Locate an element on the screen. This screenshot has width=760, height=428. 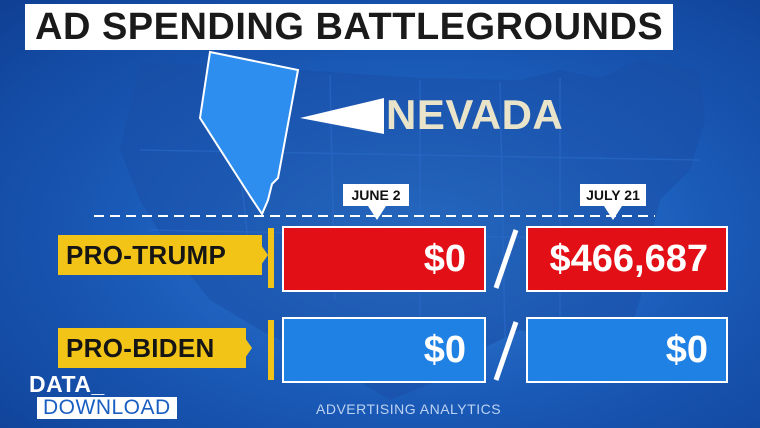
date-label-2: JULY 21 is located at coordinates (613, 195).